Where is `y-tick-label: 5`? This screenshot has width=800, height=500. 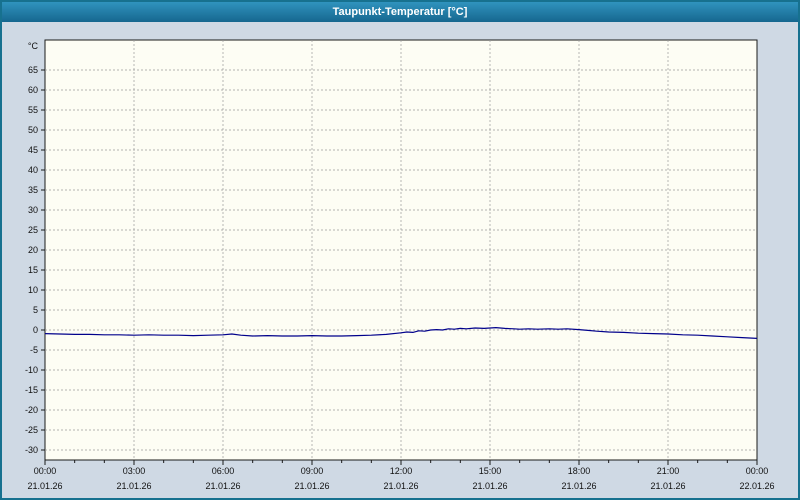
y-tick-label: 5 is located at coordinates (35, 310).